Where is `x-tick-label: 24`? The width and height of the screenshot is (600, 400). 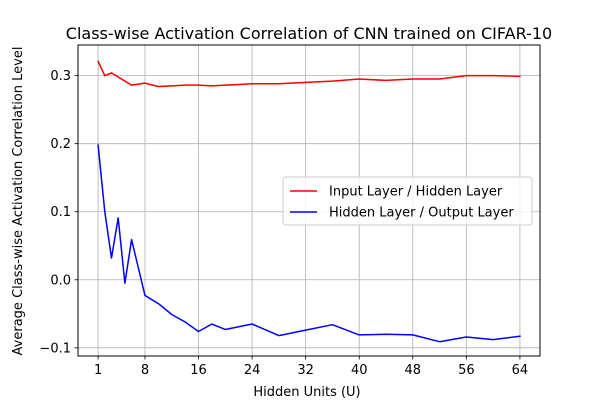 x-tick-label: 24 is located at coordinates (252, 370).